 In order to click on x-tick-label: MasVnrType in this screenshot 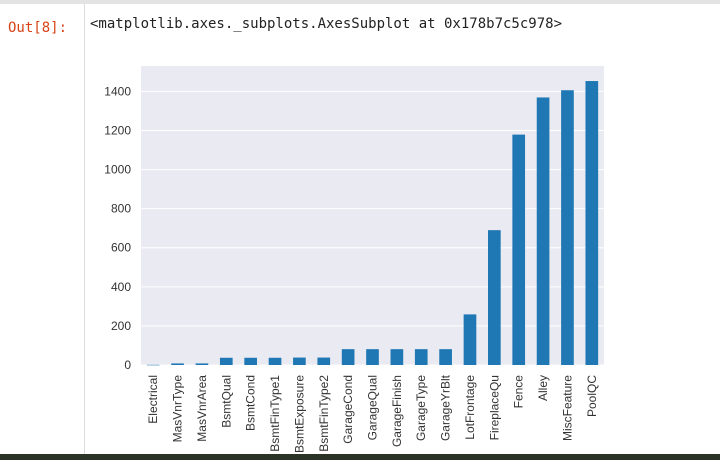, I will do `click(178, 409)`.